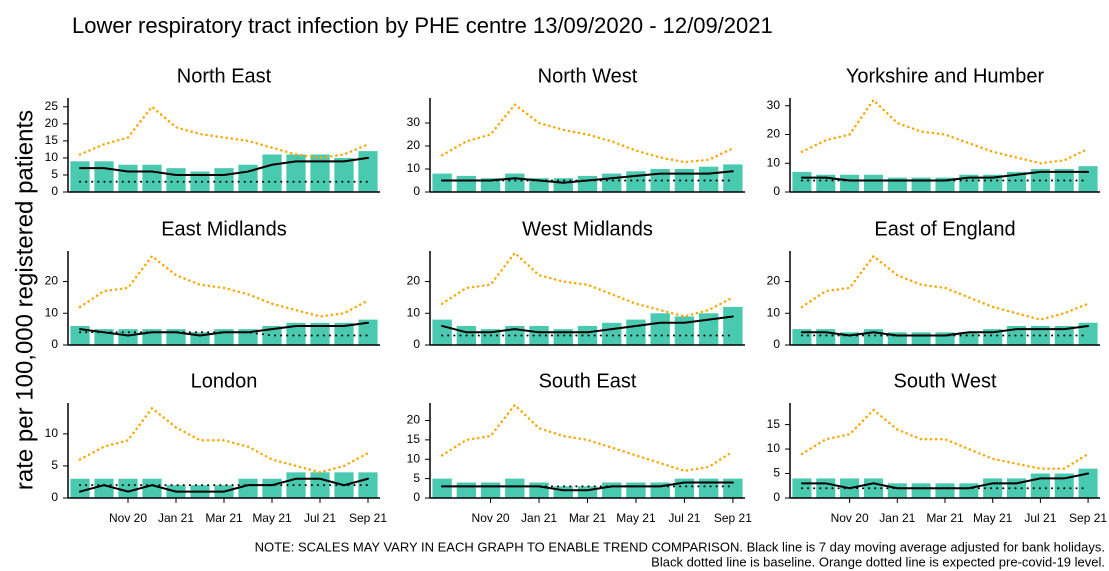  What do you see at coordinates (52, 140) in the screenshot?
I see `y-tick-label: 15` at bounding box center [52, 140].